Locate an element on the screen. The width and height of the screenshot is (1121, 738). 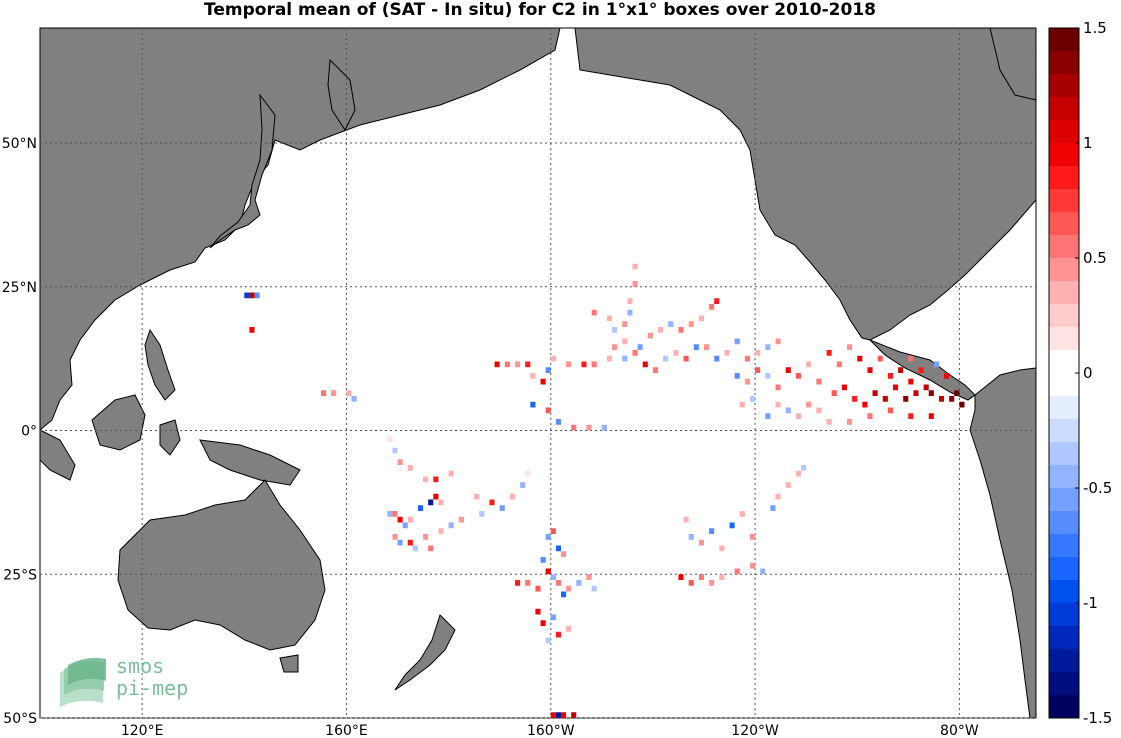
colorbar-tick-label: 0.5 is located at coordinates (1095, 258).